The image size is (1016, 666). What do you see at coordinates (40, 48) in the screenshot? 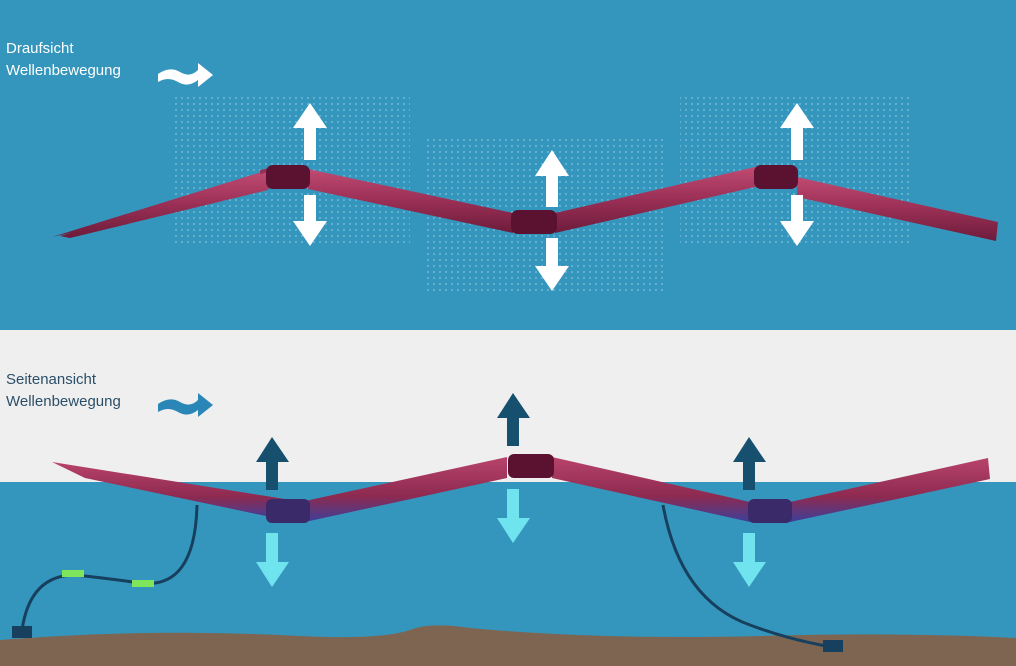
I see `top-view-title: Draufsicht` at bounding box center [40, 48].